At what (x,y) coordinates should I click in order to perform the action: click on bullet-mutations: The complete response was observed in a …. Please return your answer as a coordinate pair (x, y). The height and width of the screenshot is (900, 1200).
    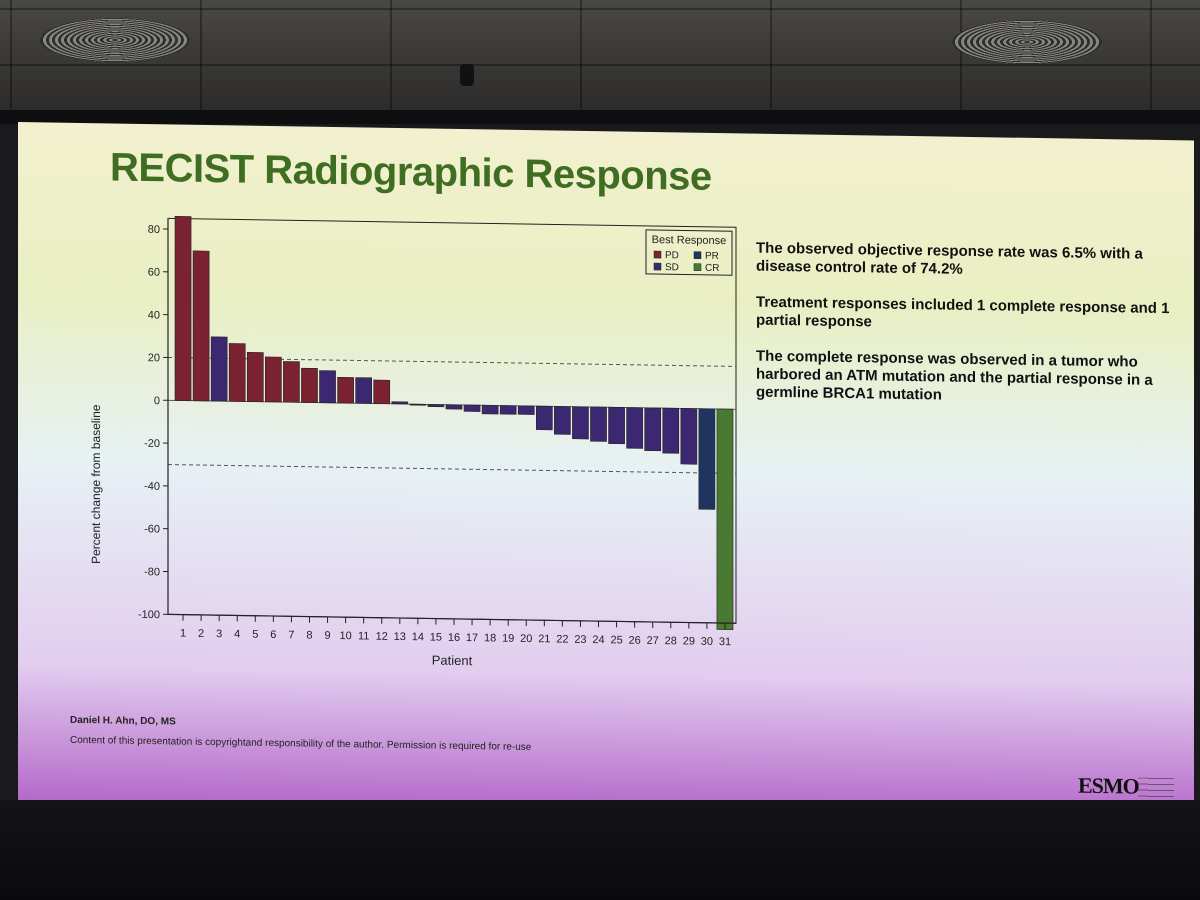
    Looking at the image, I should click on (954, 375).